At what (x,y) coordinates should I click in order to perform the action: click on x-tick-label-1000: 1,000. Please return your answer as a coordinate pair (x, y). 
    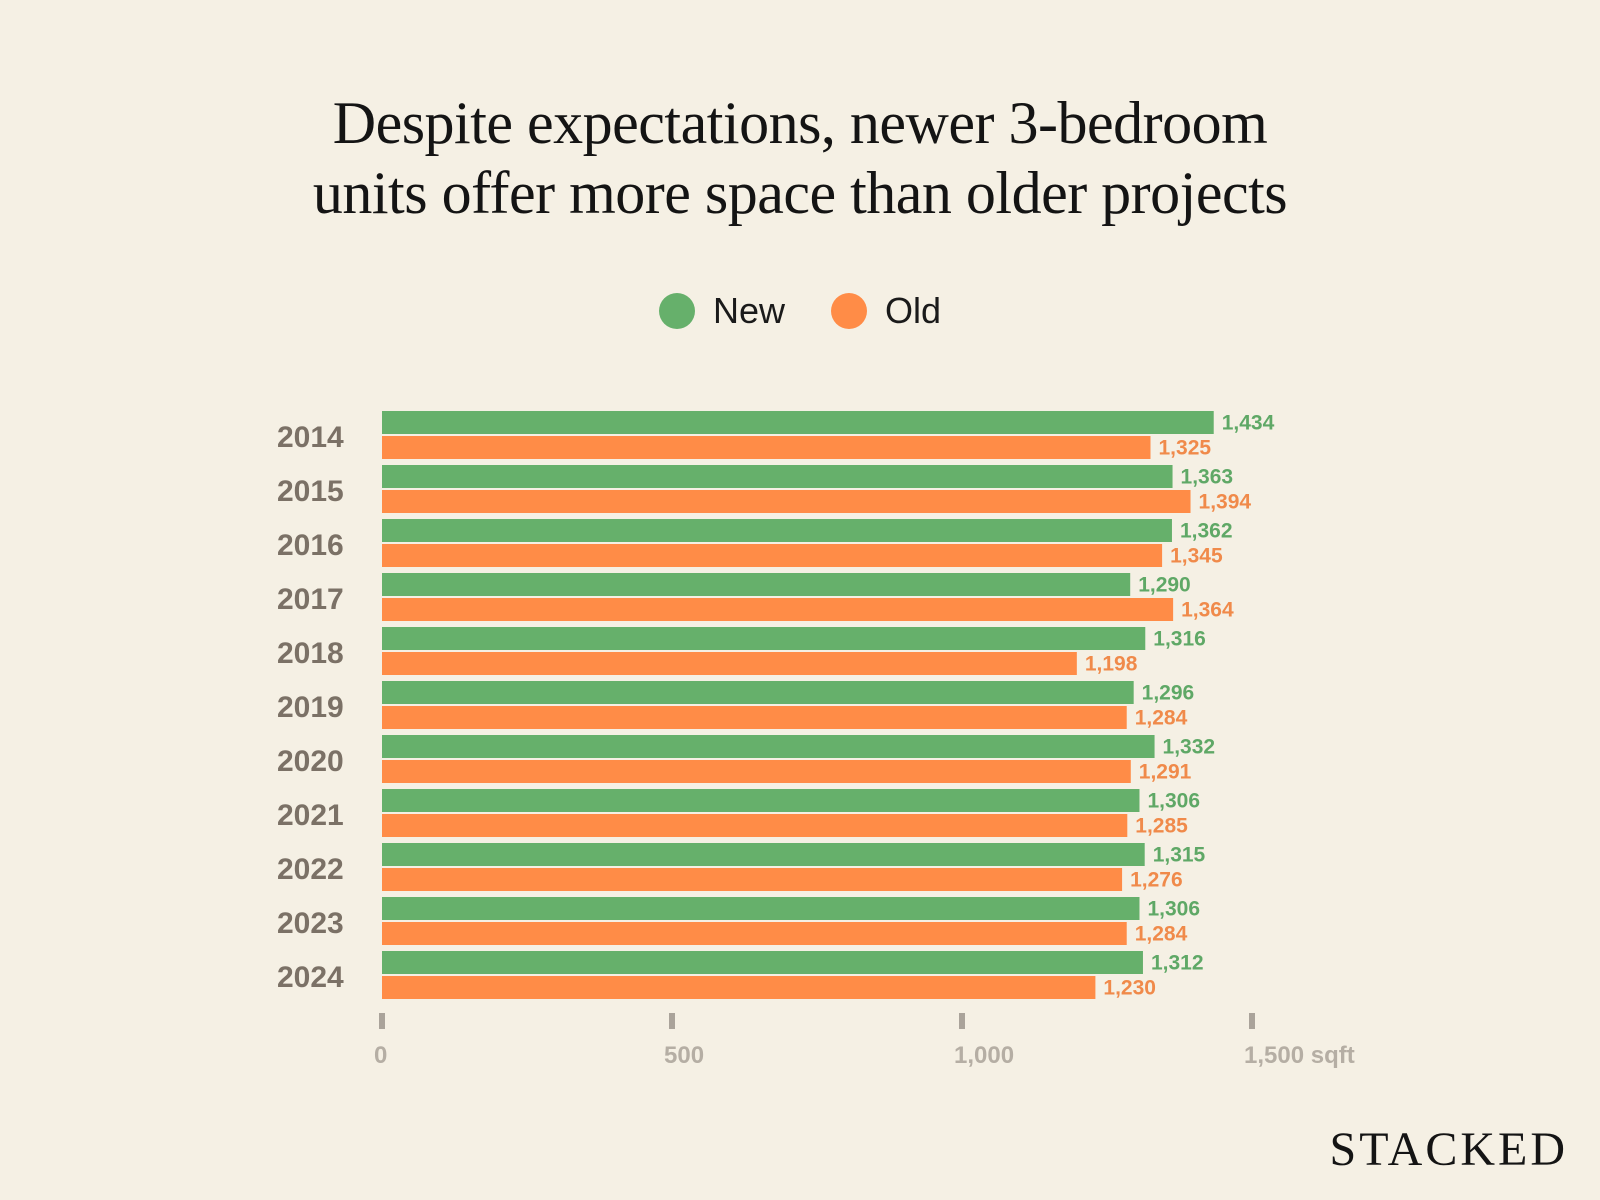
    Looking at the image, I should click on (984, 1055).